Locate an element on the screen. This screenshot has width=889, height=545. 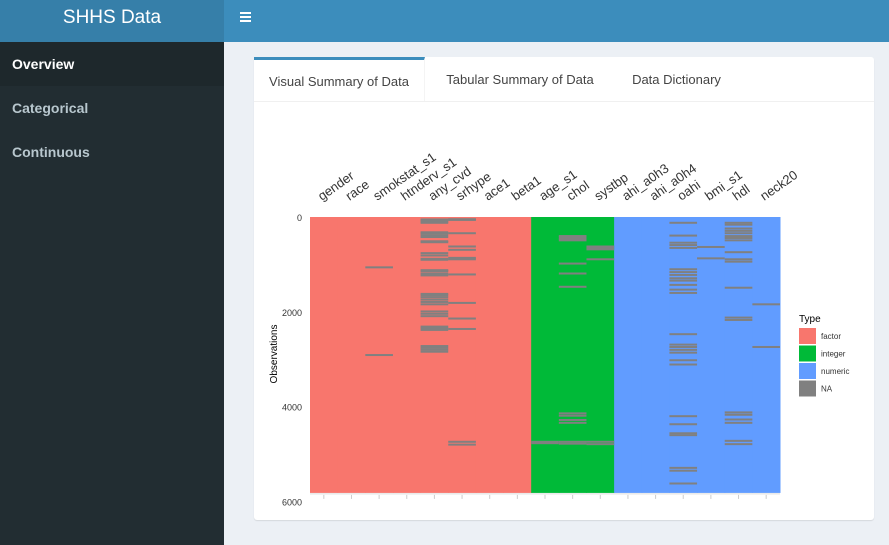
sidebar-toggle-icon is located at coordinates (245, 17).